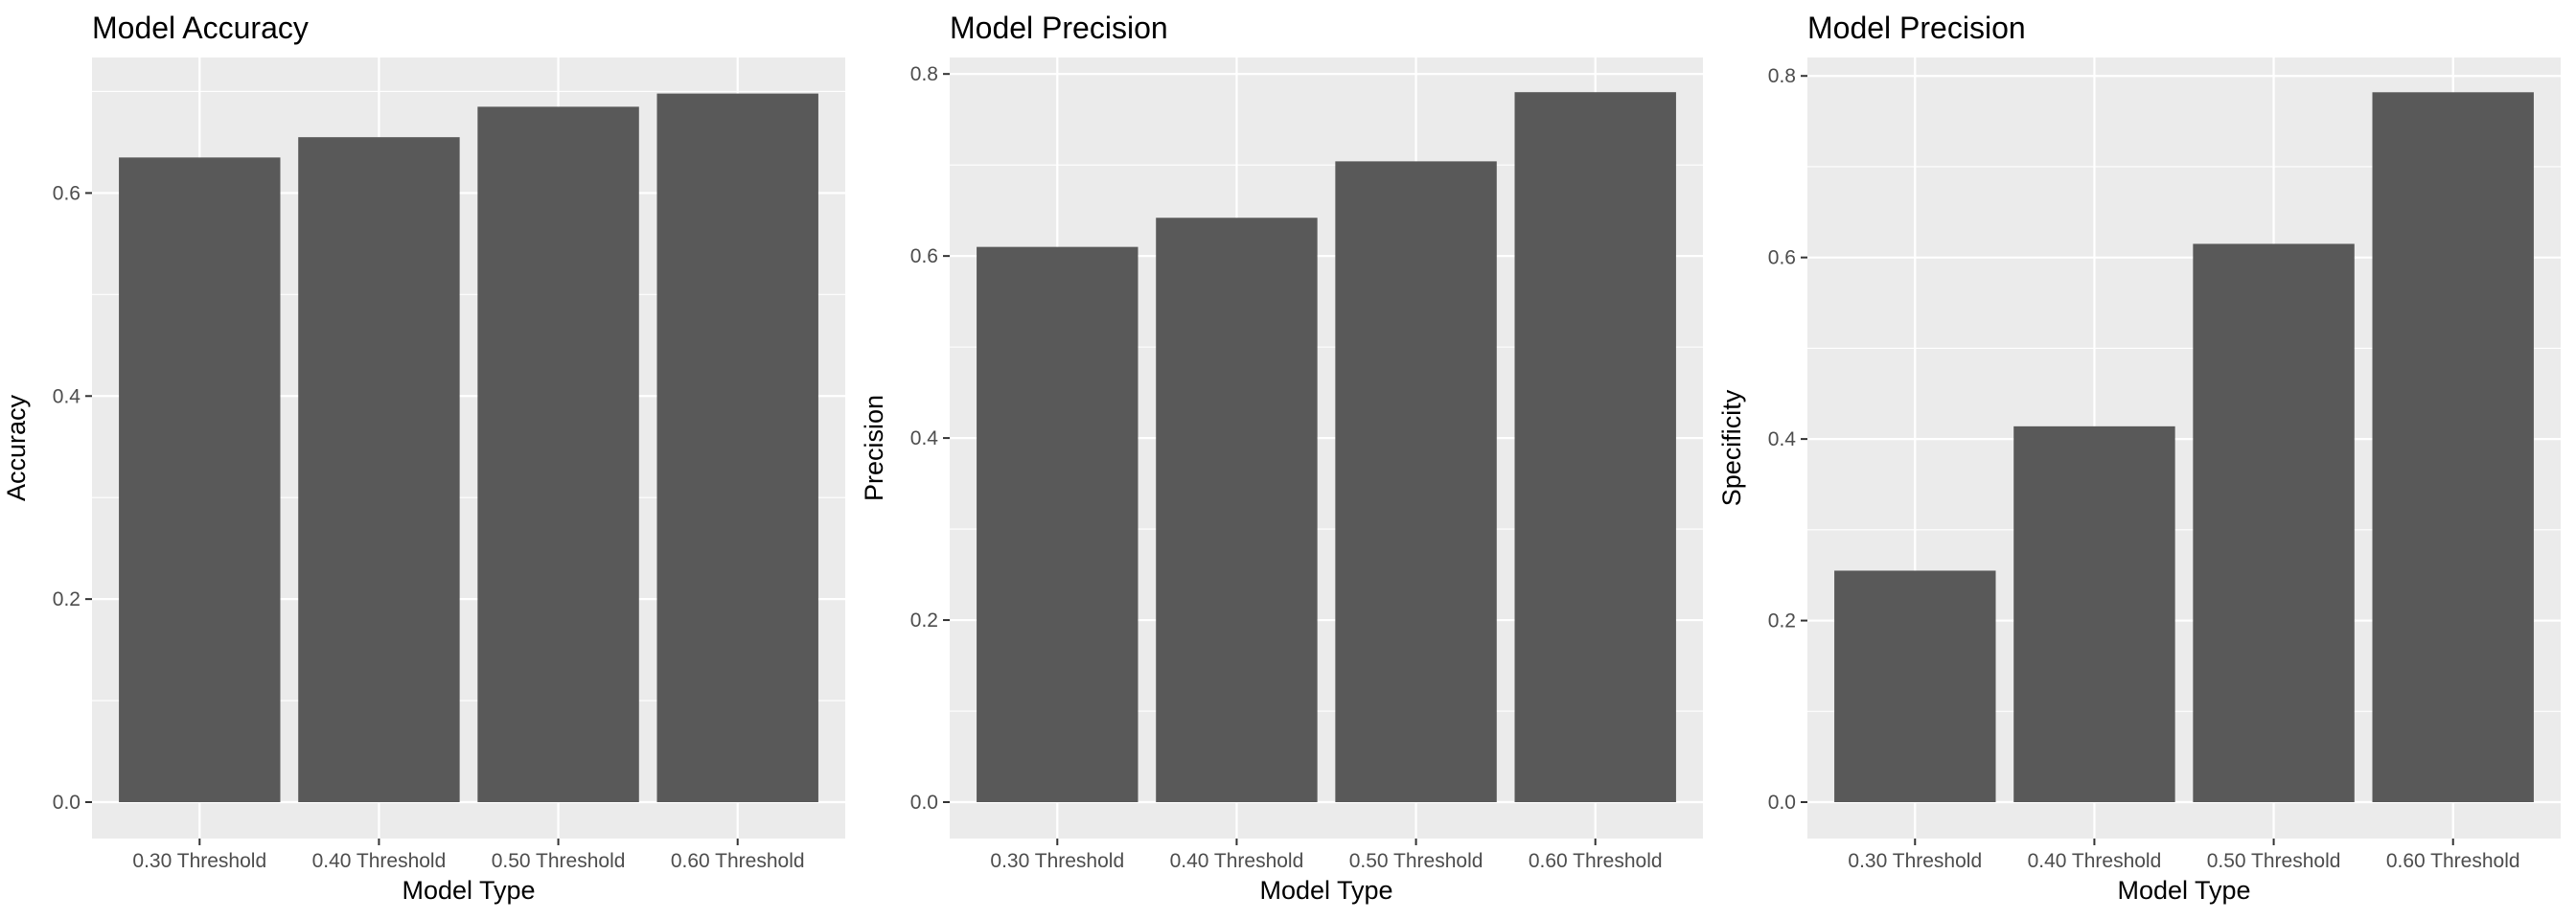  I want to click on chart-title: Model Accuracy, so click(200, 28).